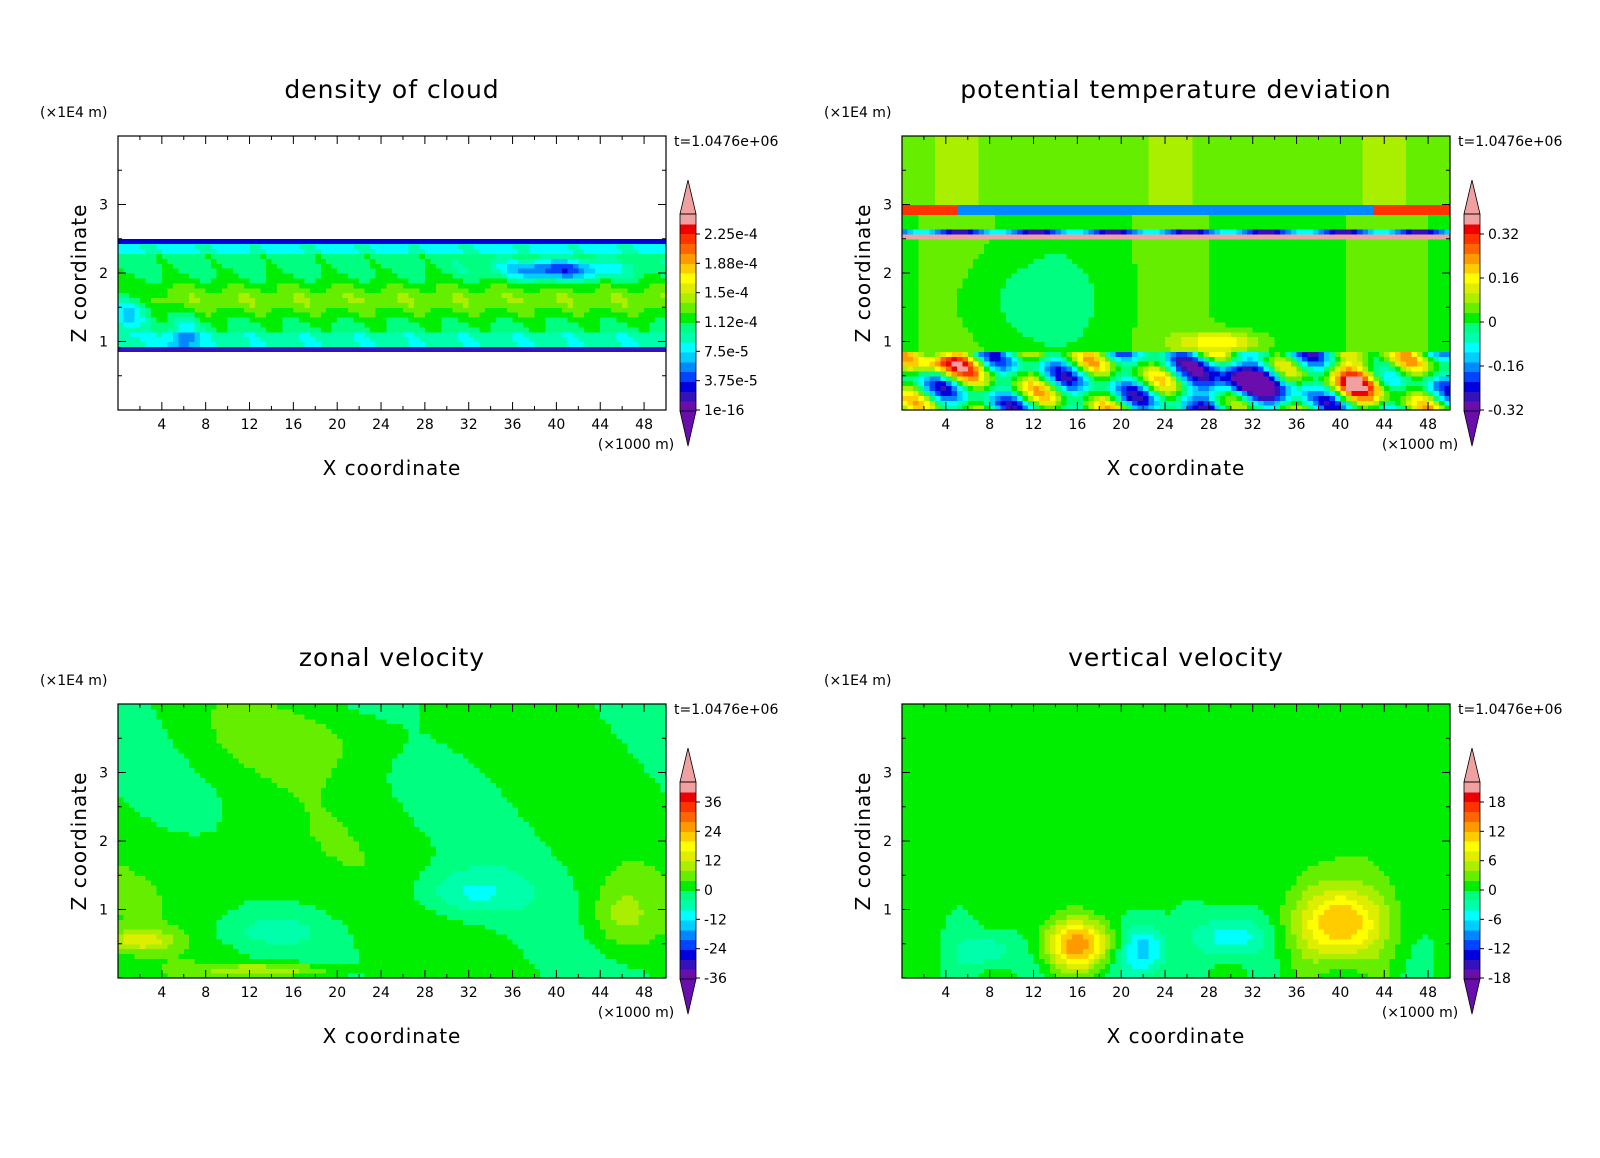  I want to click on colorbar-swatch, so click(688, 367).